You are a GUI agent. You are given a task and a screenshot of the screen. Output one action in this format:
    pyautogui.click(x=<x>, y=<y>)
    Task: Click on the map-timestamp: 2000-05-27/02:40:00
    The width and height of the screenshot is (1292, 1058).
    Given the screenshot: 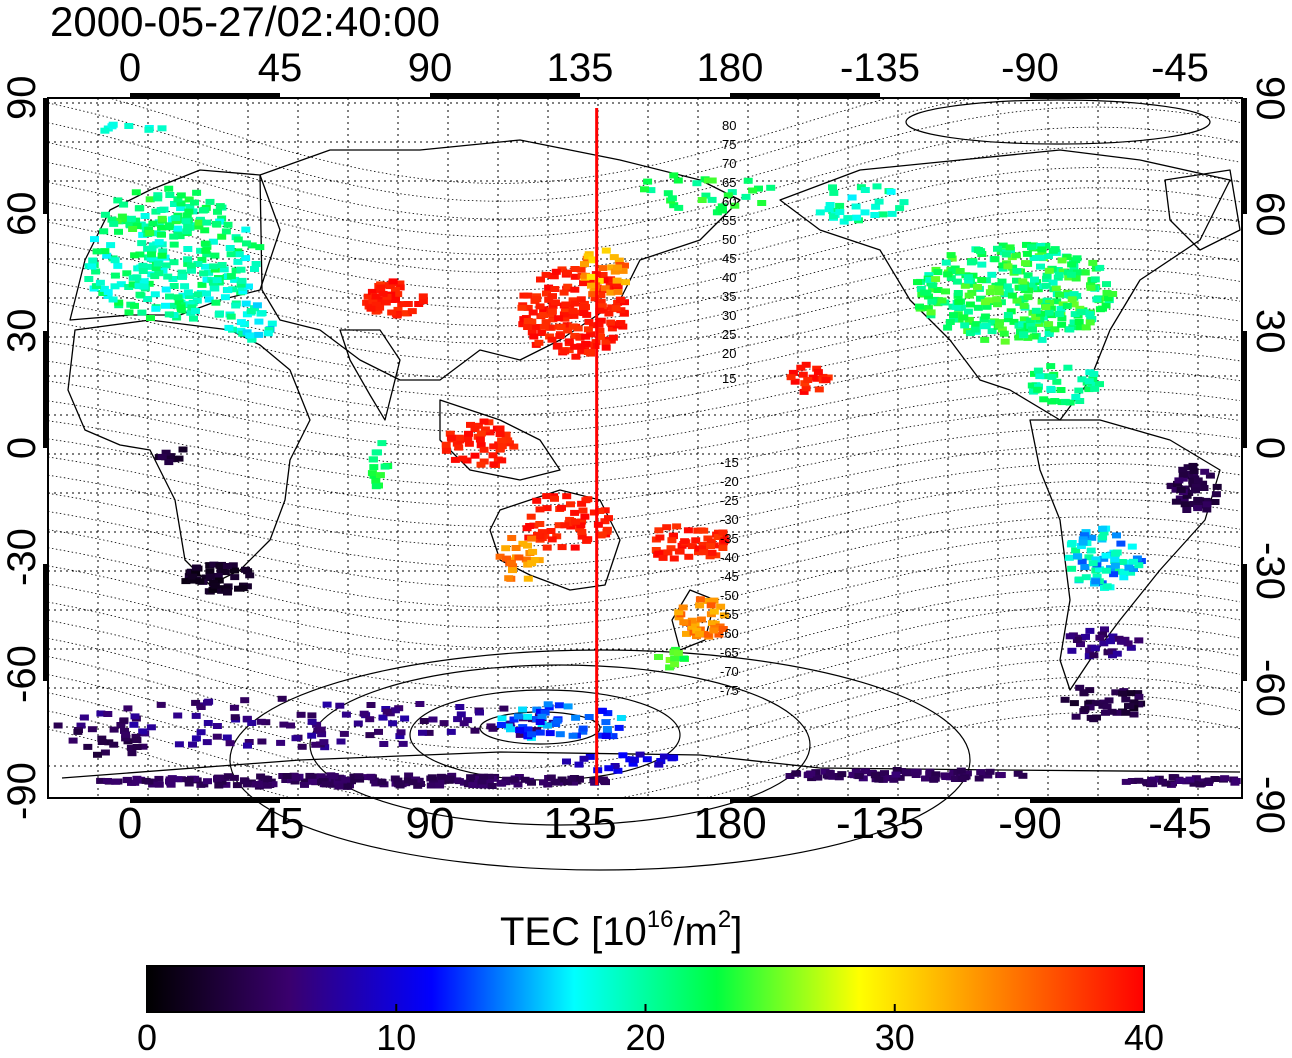 What is the action you would take?
    pyautogui.click(x=245, y=22)
    